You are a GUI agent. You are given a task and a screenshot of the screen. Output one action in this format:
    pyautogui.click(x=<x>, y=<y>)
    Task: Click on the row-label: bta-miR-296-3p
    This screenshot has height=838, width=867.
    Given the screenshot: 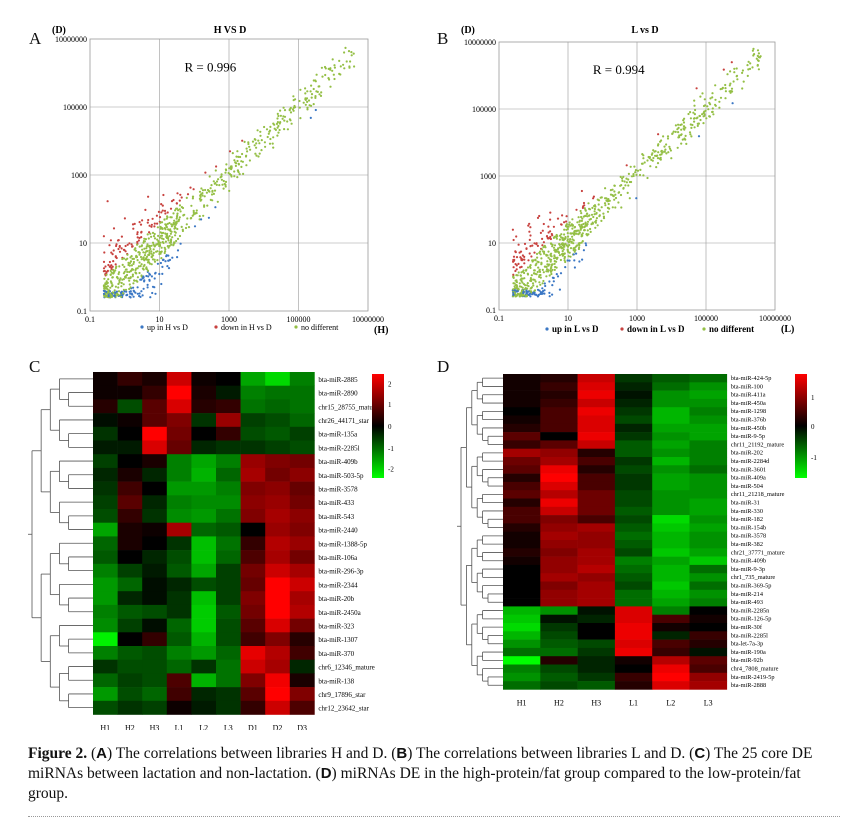 What is the action you would take?
    pyautogui.click(x=341, y=572)
    